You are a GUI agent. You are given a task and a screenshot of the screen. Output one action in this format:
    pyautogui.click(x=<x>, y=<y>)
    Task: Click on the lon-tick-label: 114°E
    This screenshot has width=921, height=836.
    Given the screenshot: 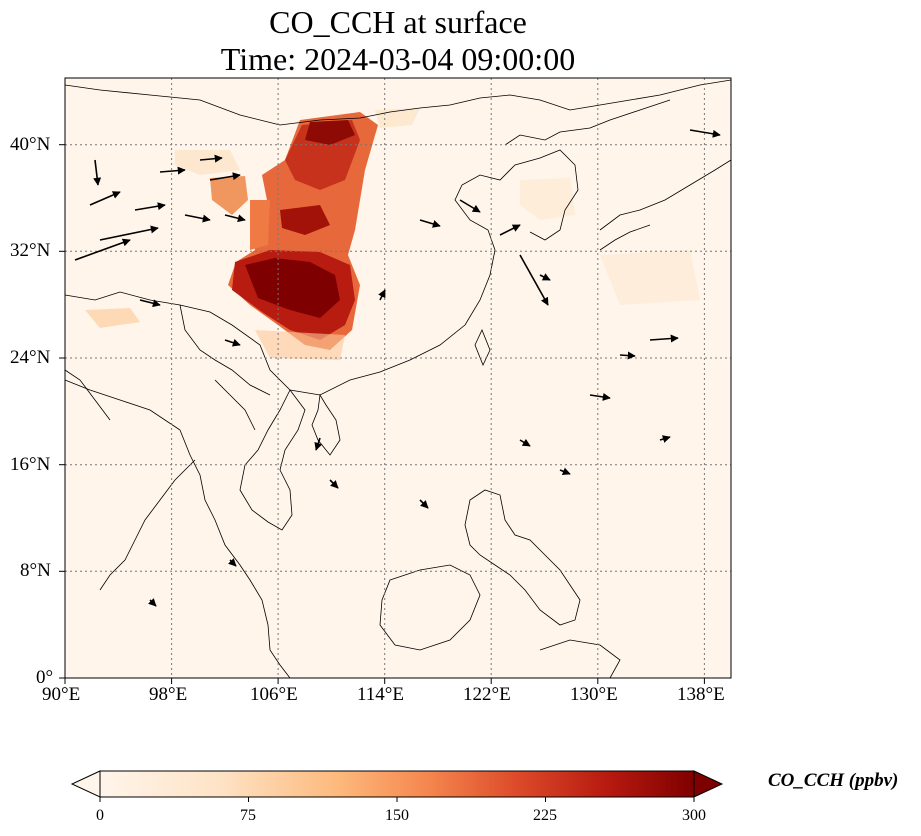 What is the action you would take?
    pyautogui.click(x=380, y=694)
    